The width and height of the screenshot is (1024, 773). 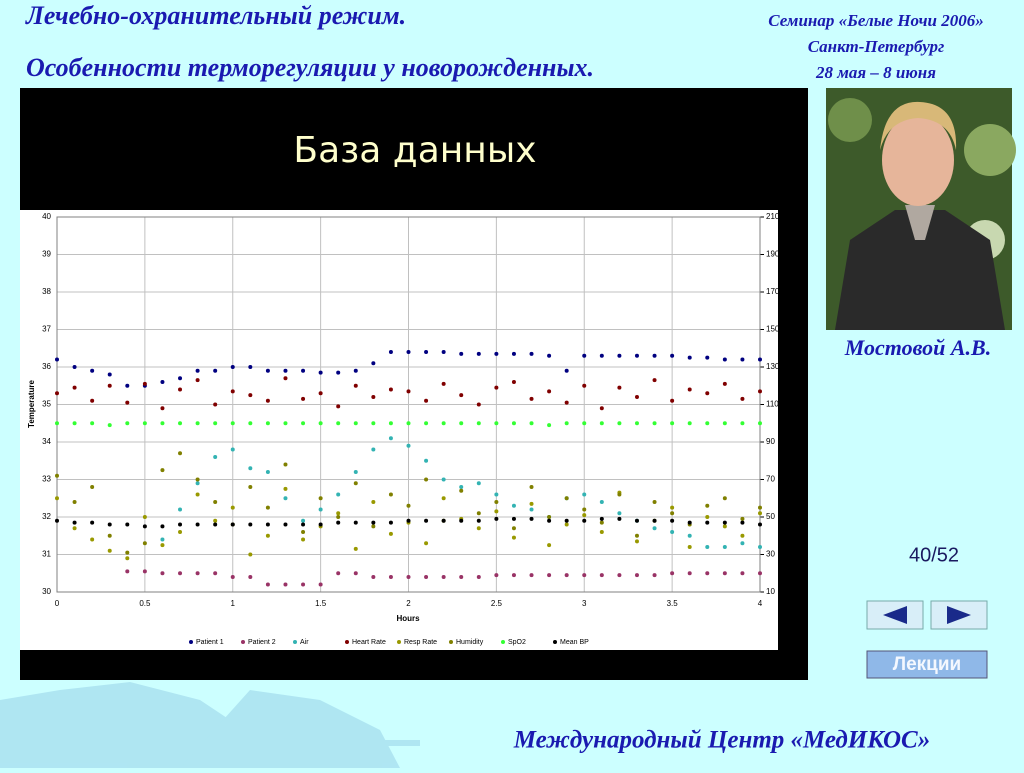 What do you see at coordinates (369, 642) in the screenshot?
I see `legend-label: Heart Rate` at bounding box center [369, 642].